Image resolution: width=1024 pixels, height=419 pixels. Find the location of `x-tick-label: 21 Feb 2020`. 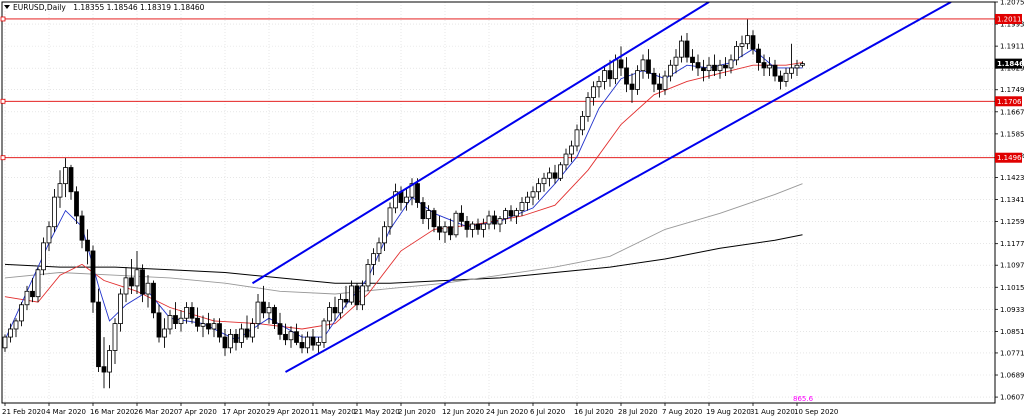

x-tick-label: 21 Feb 2020 is located at coordinates (24, 412).